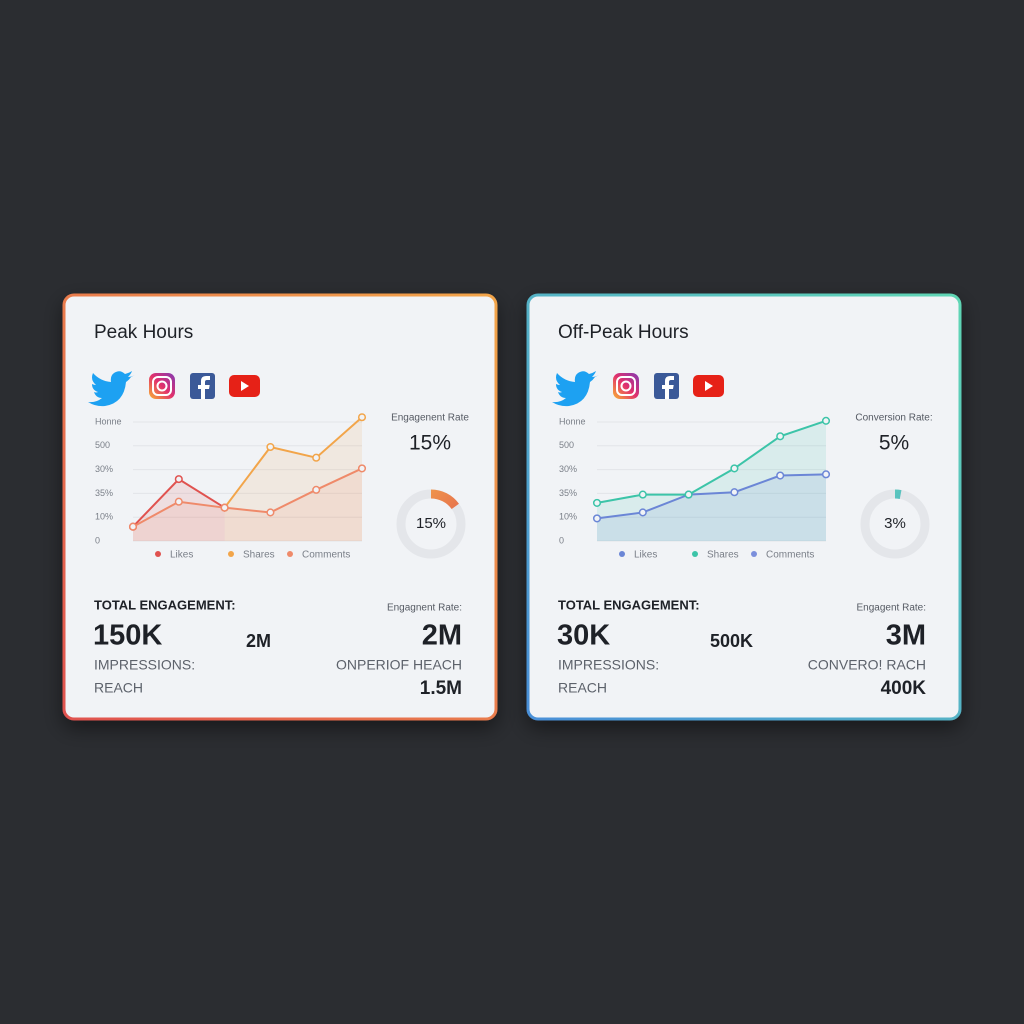 This screenshot has height=1024, width=1024. What do you see at coordinates (430, 418) in the screenshot?
I see `rate-label: Engagenent Rate` at bounding box center [430, 418].